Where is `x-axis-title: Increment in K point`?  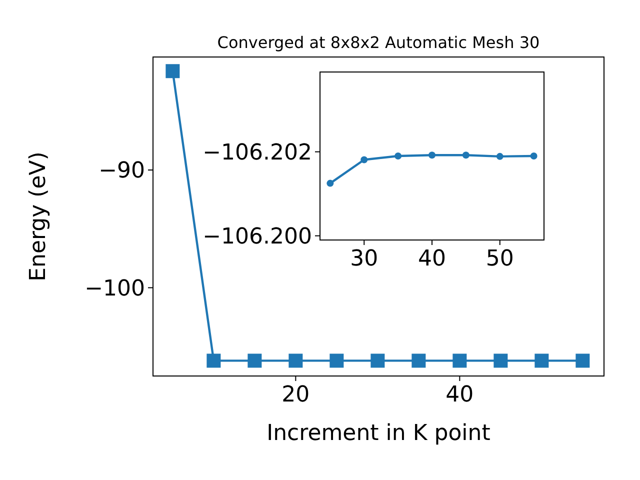 x-axis-title: Increment in K point is located at coordinates (378, 433).